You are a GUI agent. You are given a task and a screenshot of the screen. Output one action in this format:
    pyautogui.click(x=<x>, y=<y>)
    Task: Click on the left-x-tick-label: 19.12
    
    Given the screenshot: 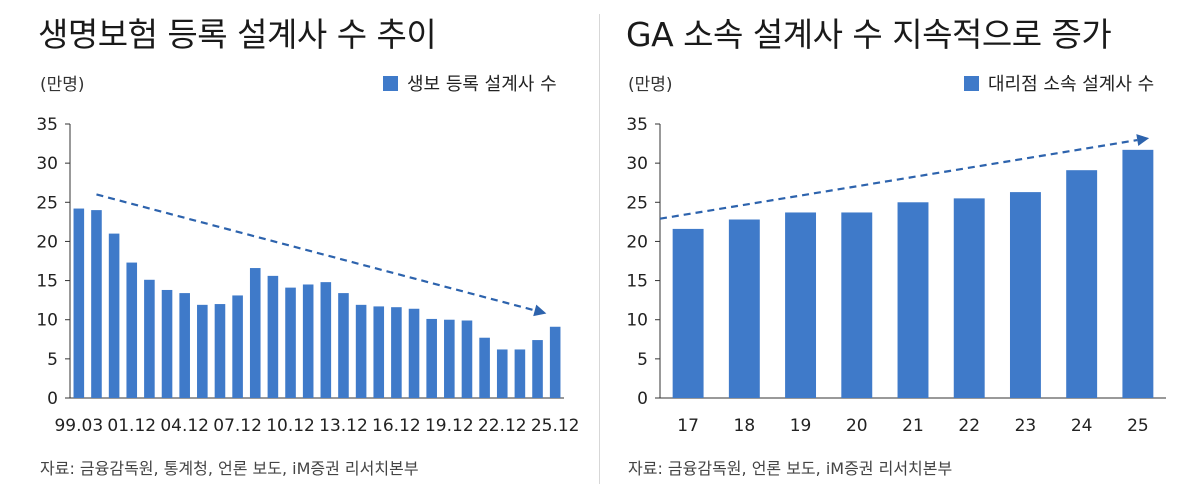 What is the action you would take?
    pyautogui.click(x=449, y=426)
    